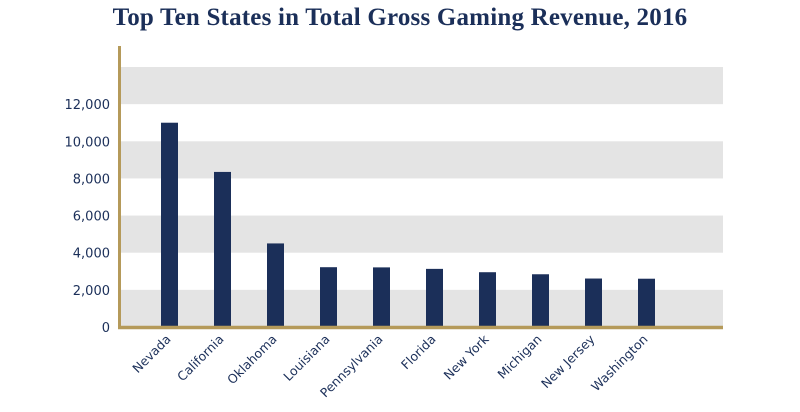 Image resolution: width=800 pixels, height=412 pixels. Describe the element at coordinates (593, 302) in the screenshot. I see `bar-new-jersey` at that location.